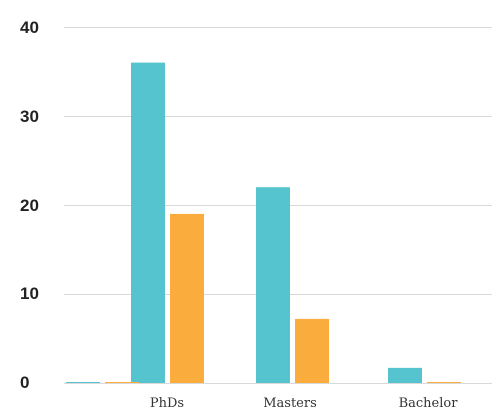  What do you see at coordinates (312, 350) in the screenshot?
I see `bar-series2-masters` at bounding box center [312, 350].